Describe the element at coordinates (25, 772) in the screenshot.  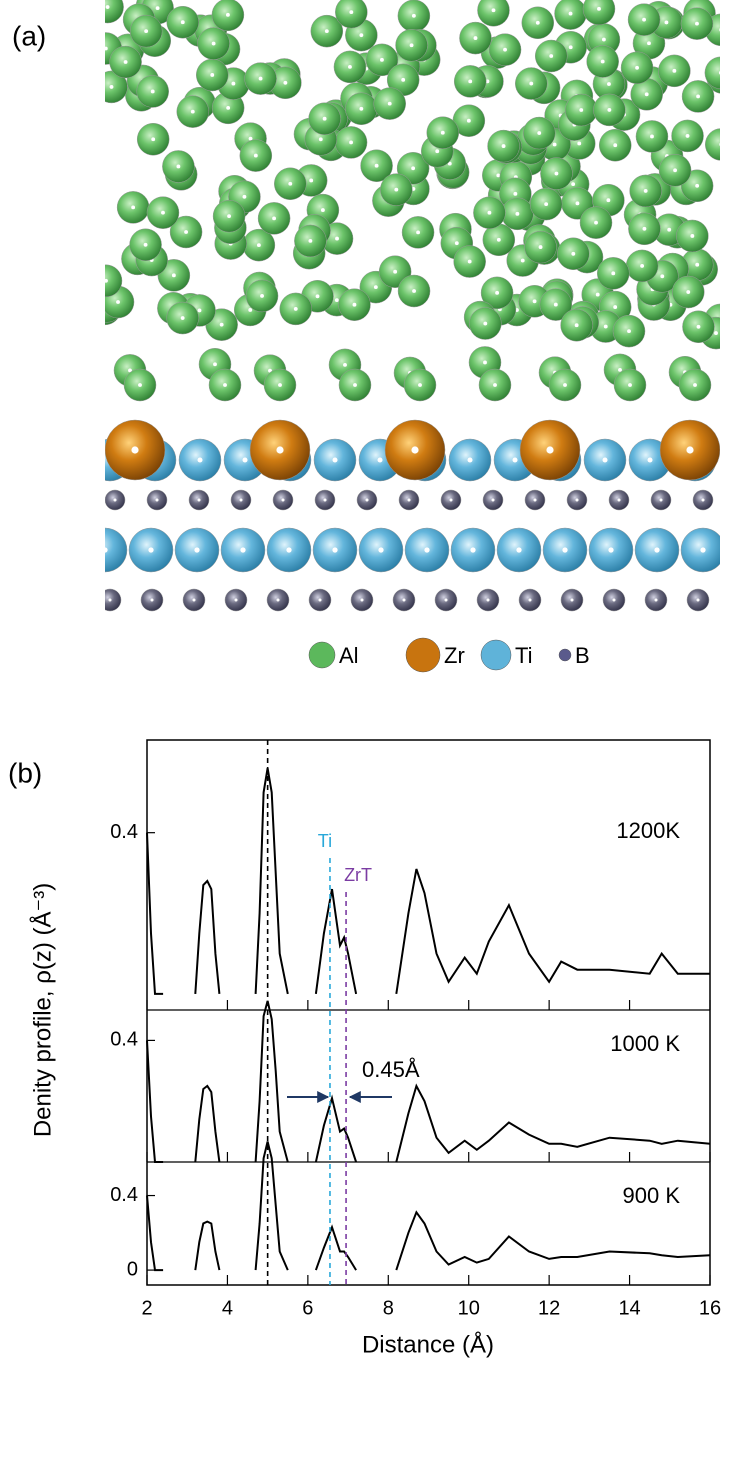
I see `panel-label: (b)` at that location.